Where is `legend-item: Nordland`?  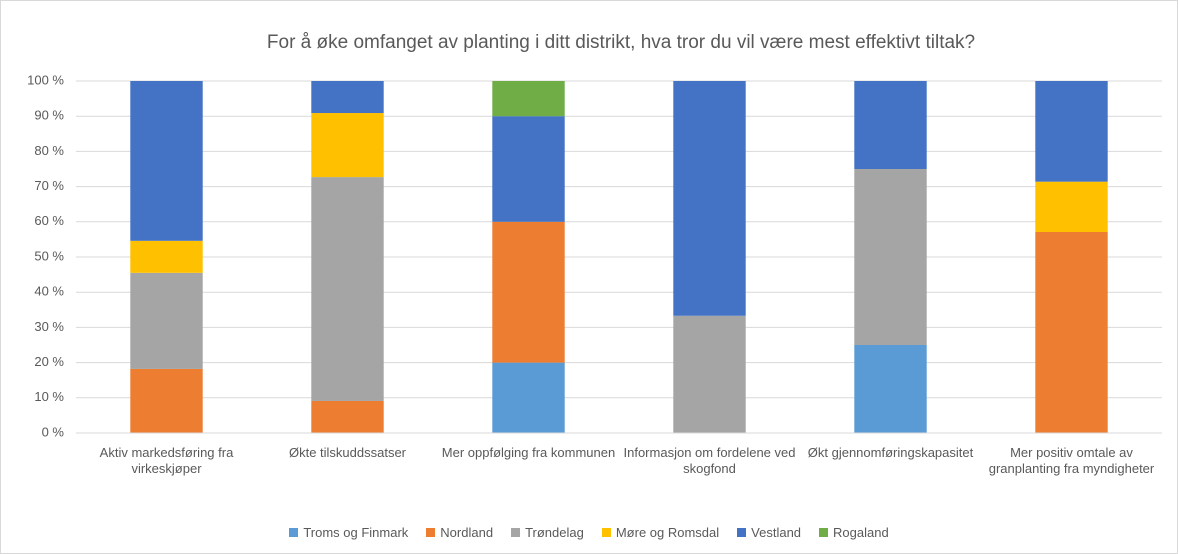 legend-item: Nordland is located at coordinates (459, 532).